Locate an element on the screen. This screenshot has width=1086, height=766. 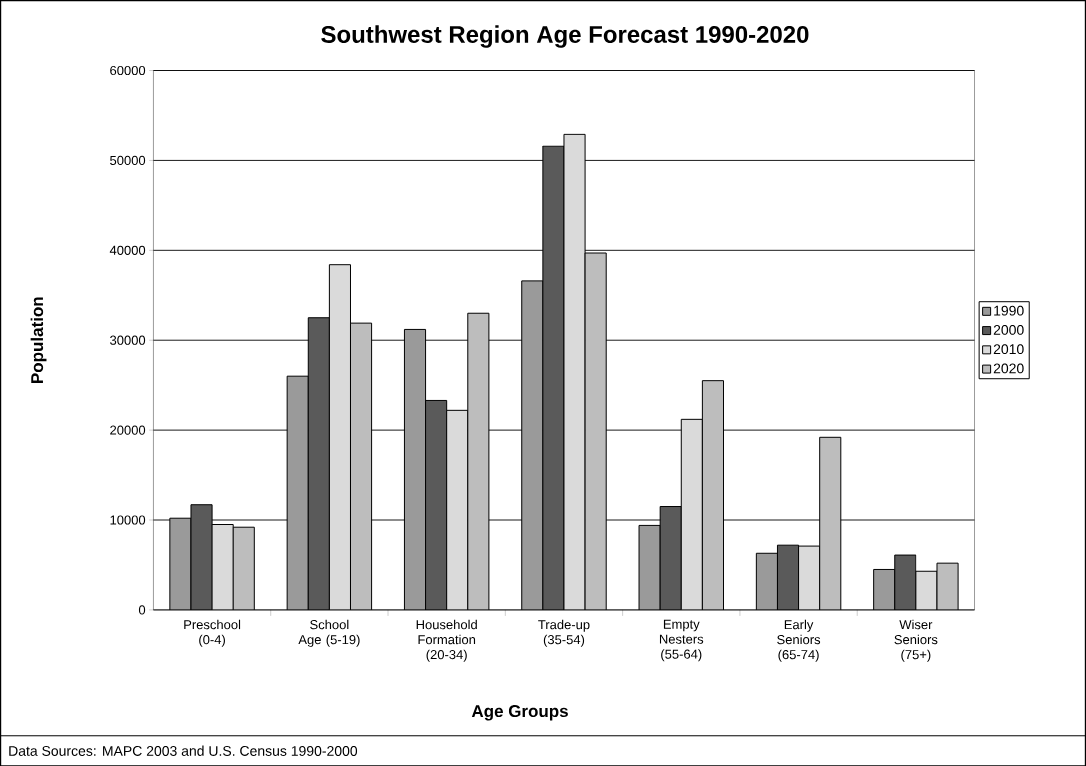
chart-title: Southwest Region Age Forecast 1990-2020 is located at coordinates (565, 36).